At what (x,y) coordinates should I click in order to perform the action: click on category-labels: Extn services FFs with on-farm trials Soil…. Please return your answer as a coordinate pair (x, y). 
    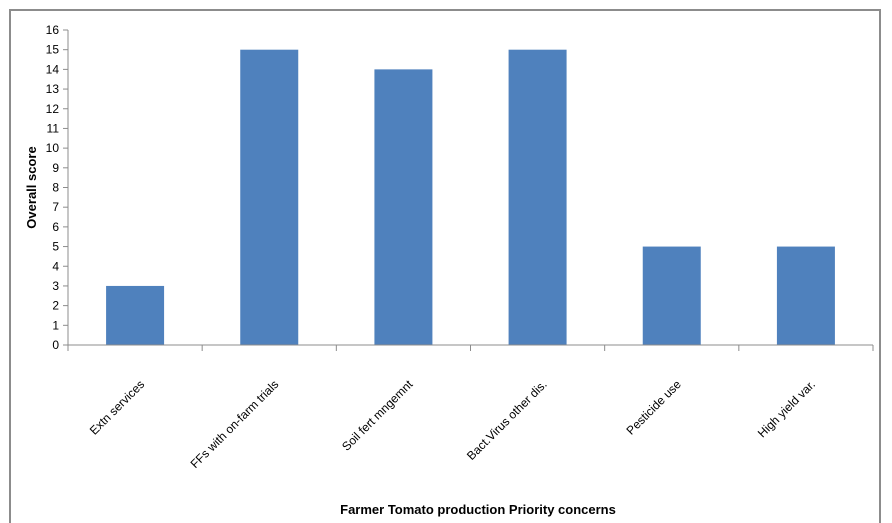
    Looking at the image, I should click on (452, 424).